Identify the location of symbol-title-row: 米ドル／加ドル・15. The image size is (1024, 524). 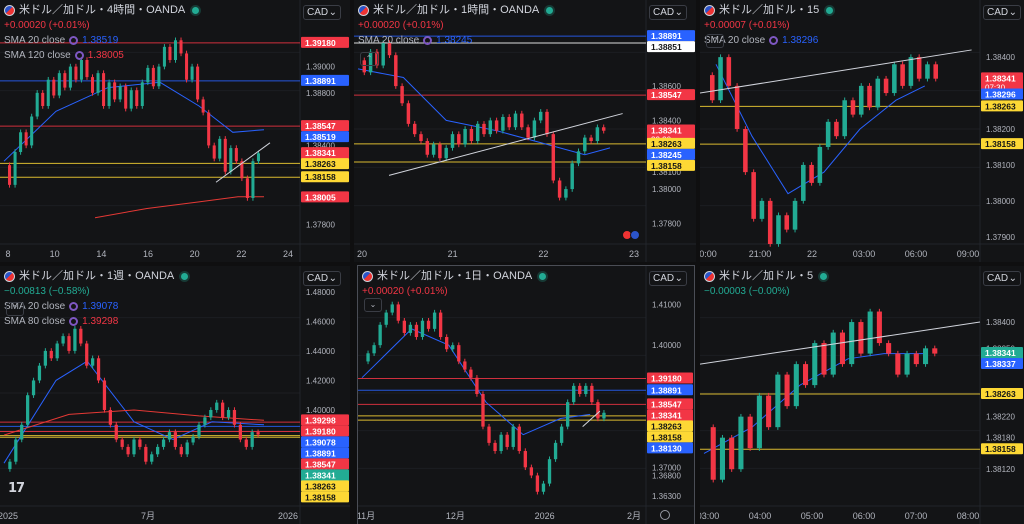
(769, 10).